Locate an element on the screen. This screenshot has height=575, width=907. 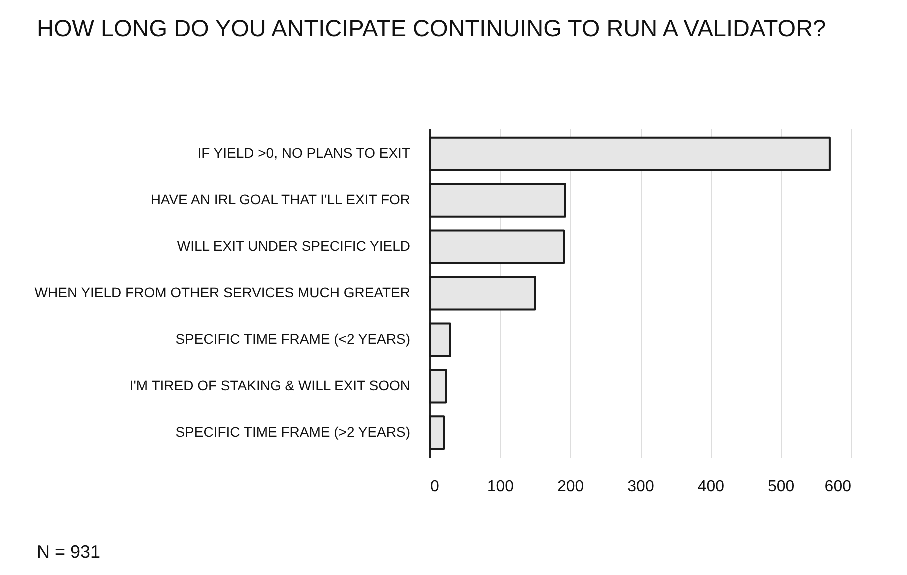
x-tick-label: 500 is located at coordinates (781, 487).